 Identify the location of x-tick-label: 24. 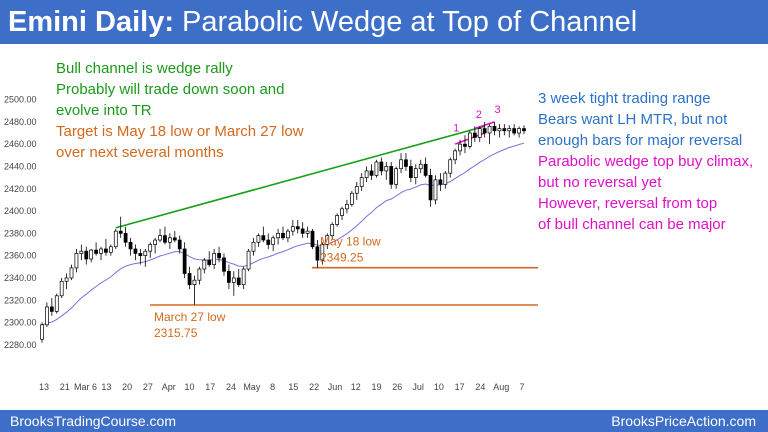
(480, 387).